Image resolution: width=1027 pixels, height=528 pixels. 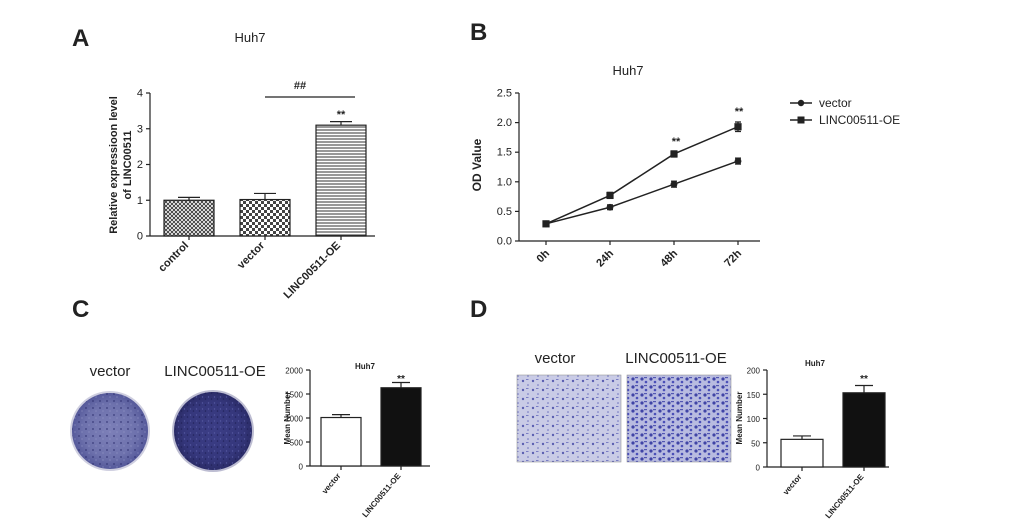 What do you see at coordinates (110, 431) in the screenshot?
I see `colony-dish-vector` at bounding box center [110, 431].